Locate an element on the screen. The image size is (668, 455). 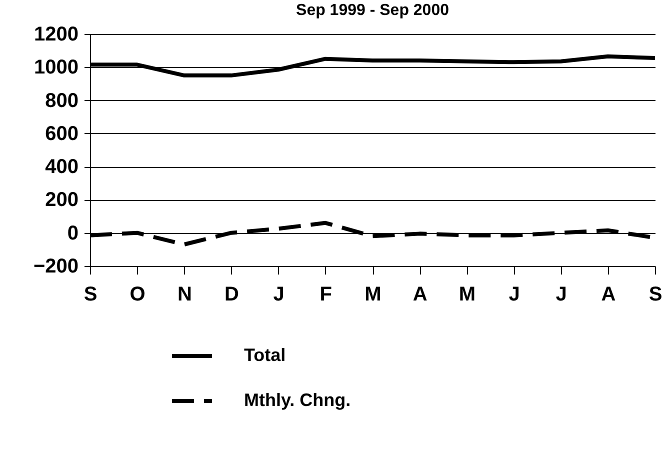
x-tick-label: N is located at coordinates (184, 295).